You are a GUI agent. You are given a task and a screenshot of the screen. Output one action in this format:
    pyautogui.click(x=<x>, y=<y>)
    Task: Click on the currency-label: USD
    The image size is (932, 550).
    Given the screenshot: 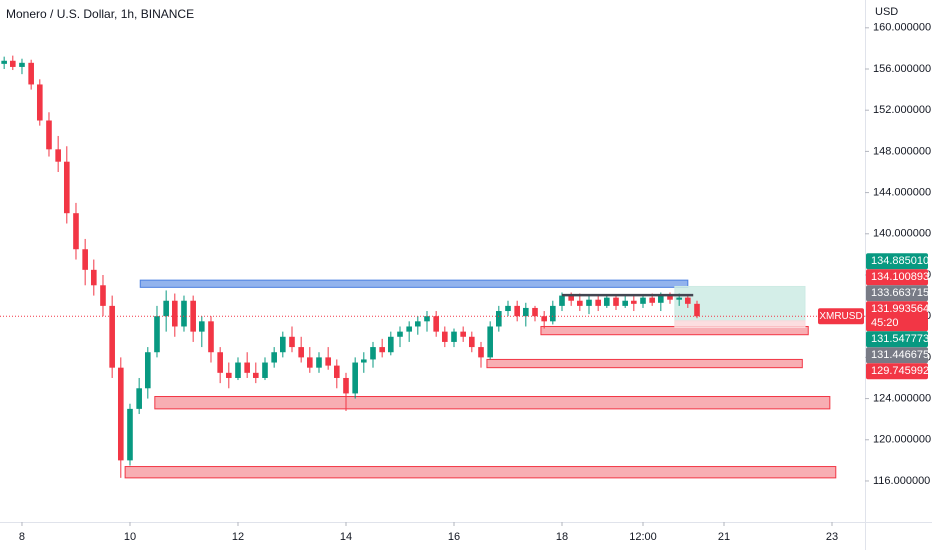 What is the action you would take?
    pyautogui.click(x=886, y=12)
    